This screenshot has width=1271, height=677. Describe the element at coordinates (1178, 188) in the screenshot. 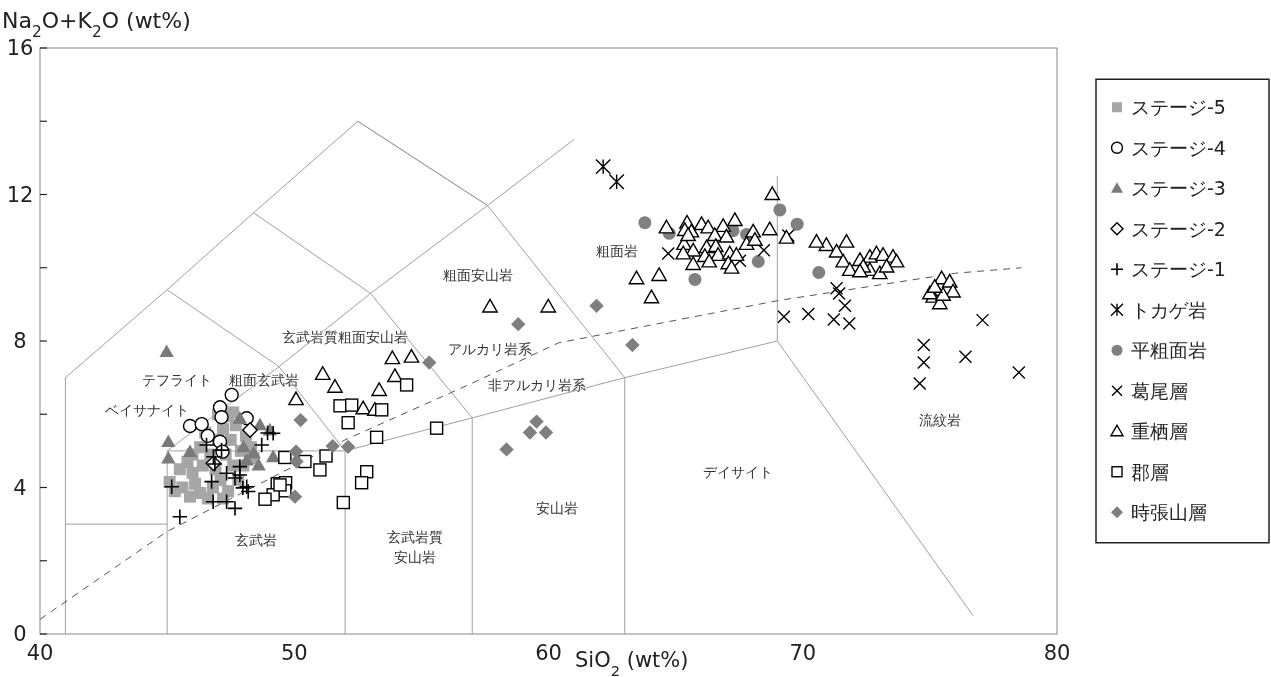

I see `legend-label: ステージ-3` at that location.